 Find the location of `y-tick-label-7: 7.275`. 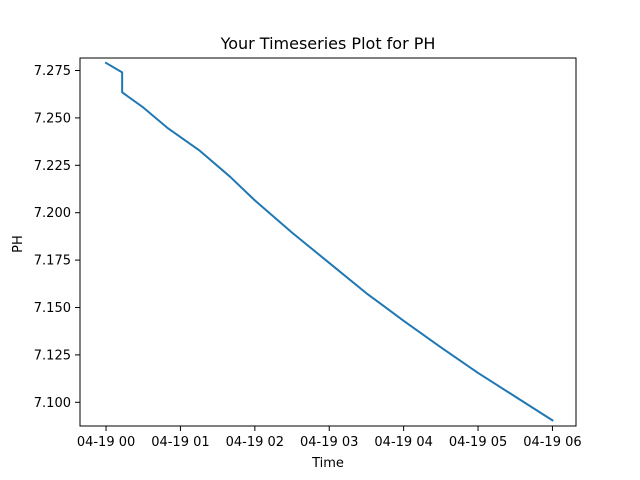

y-tick-label-7: 7.275 is located at coordinates (52, 71).